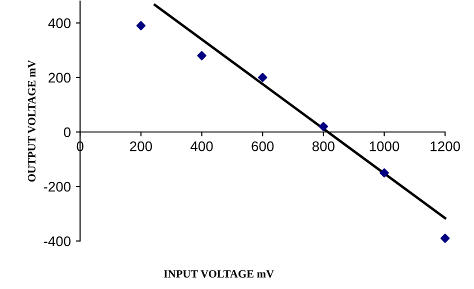  Describe the element at coordinates (57, 241) in the screenshot. I see `y-tick-label: -400` at that location.